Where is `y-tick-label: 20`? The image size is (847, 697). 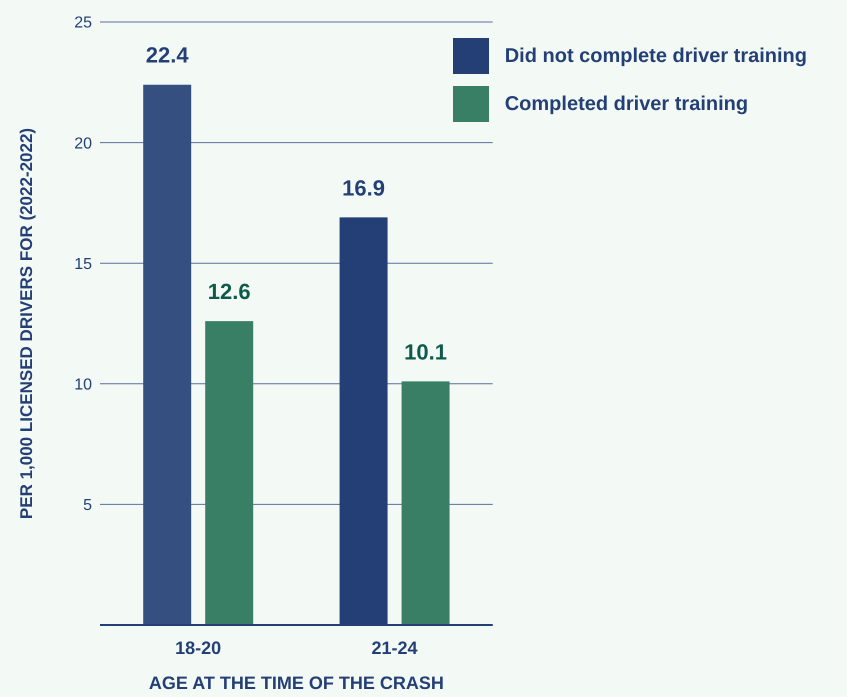 y-tick-label: 20 is located at coordinates (83, 143).